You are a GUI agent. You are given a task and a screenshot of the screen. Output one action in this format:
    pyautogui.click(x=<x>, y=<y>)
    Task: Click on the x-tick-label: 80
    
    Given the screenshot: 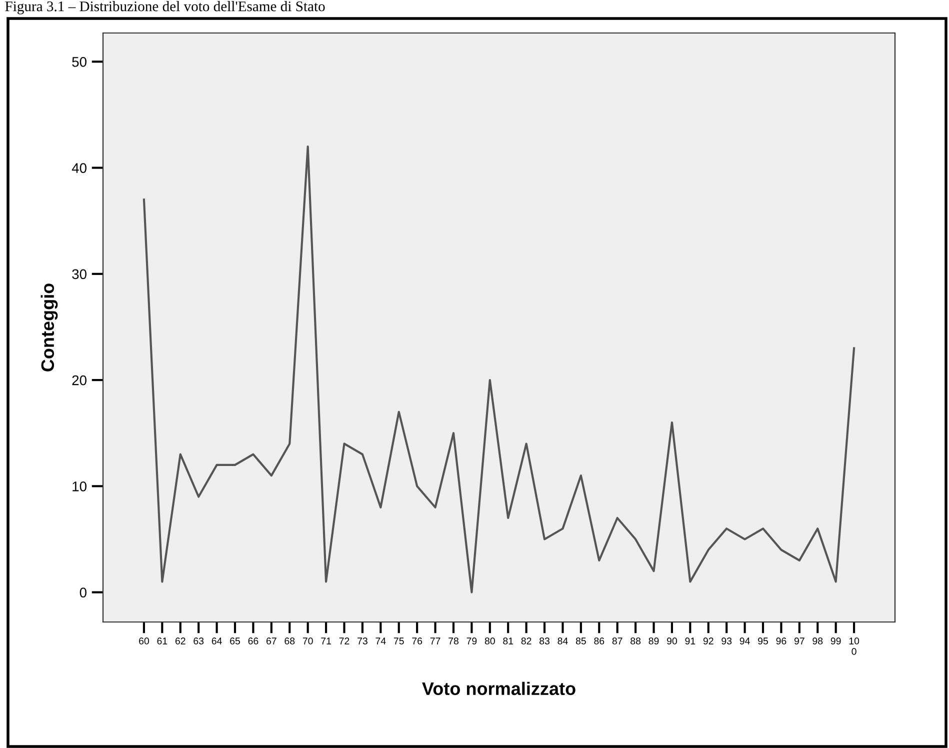 What is the action you would take?
    pyautogui.click(x=489, y=641)
    